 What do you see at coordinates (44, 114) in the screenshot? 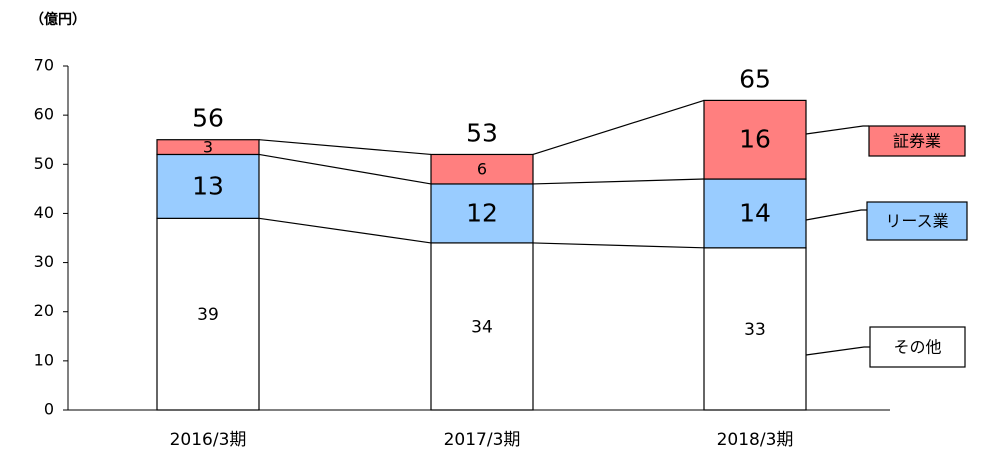
I see `y-tick-label: 60` at bounding box center [44, 114].